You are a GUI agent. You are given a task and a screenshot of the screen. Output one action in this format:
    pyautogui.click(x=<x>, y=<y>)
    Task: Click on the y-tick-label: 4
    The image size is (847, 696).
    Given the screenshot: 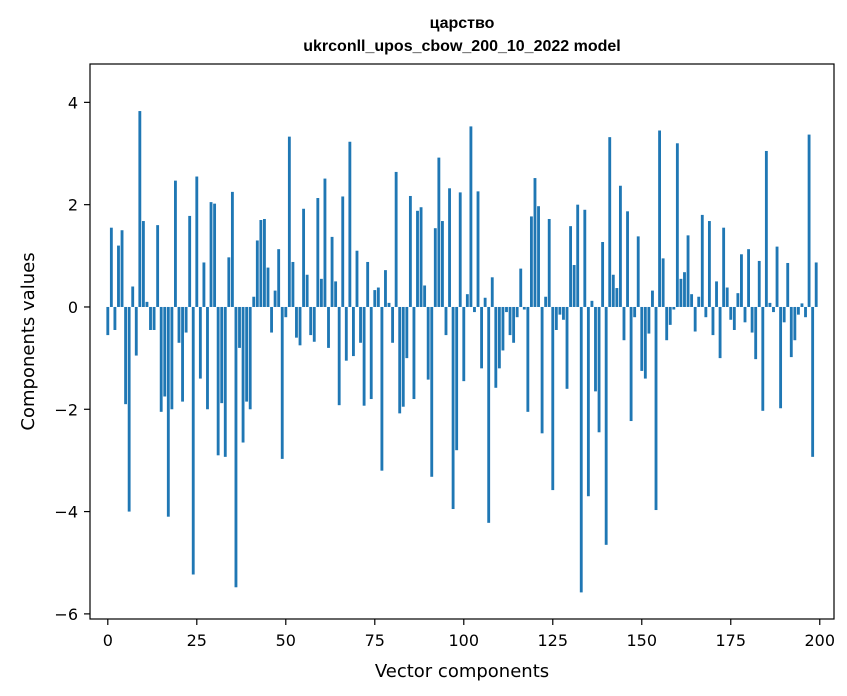 What is the action you would take?
    pyautogui.click(x=73, y=102)
    